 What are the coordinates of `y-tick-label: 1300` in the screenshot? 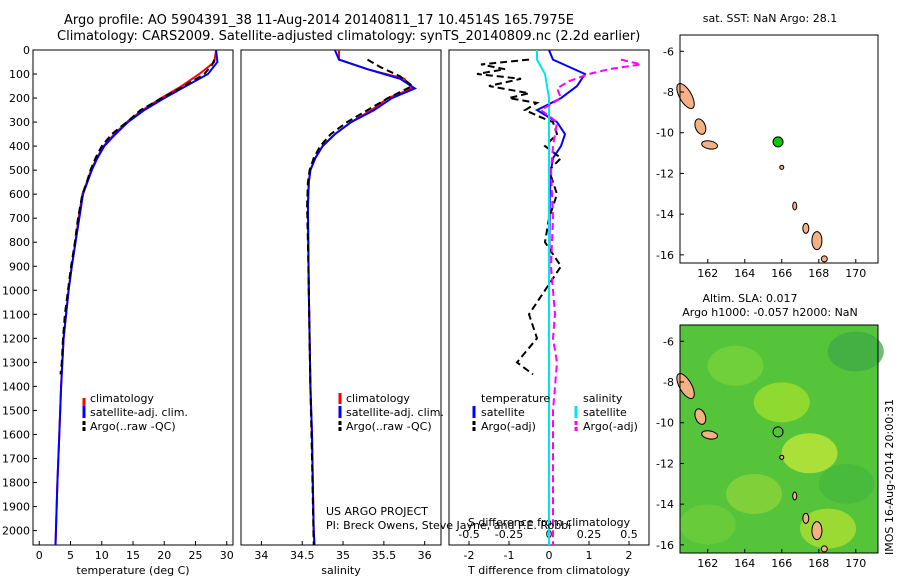 It's located at (16, 362).